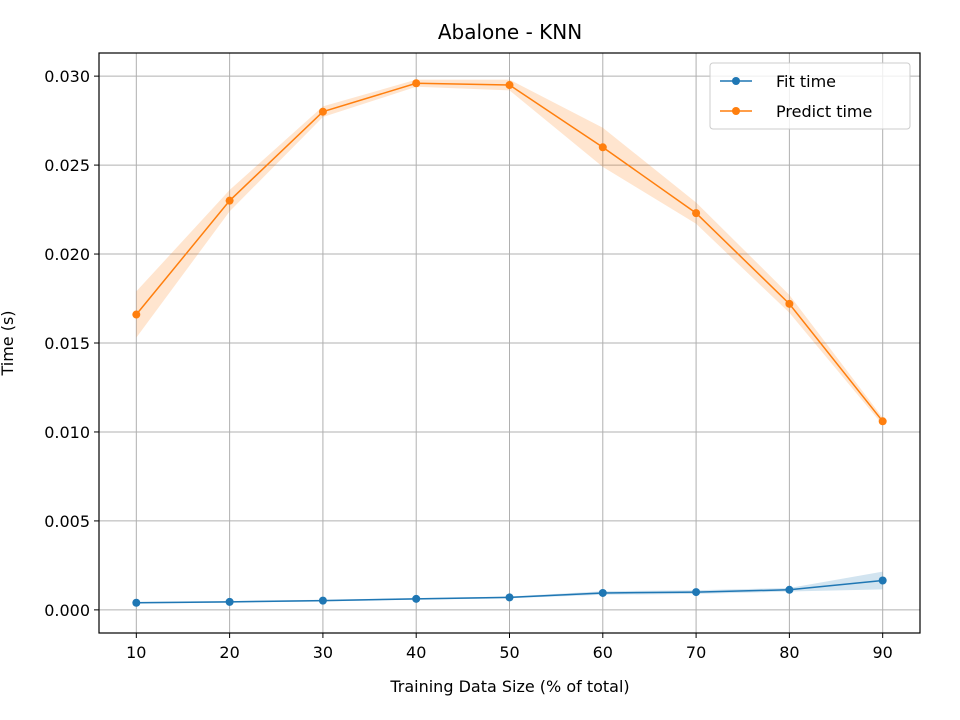 The width and height of the screenshot is (960, 720). What do you see at coordinates (510, 32) in the screenshot?
I see `chart-title: Abalone - KNN` at bounding box center [510, 32].